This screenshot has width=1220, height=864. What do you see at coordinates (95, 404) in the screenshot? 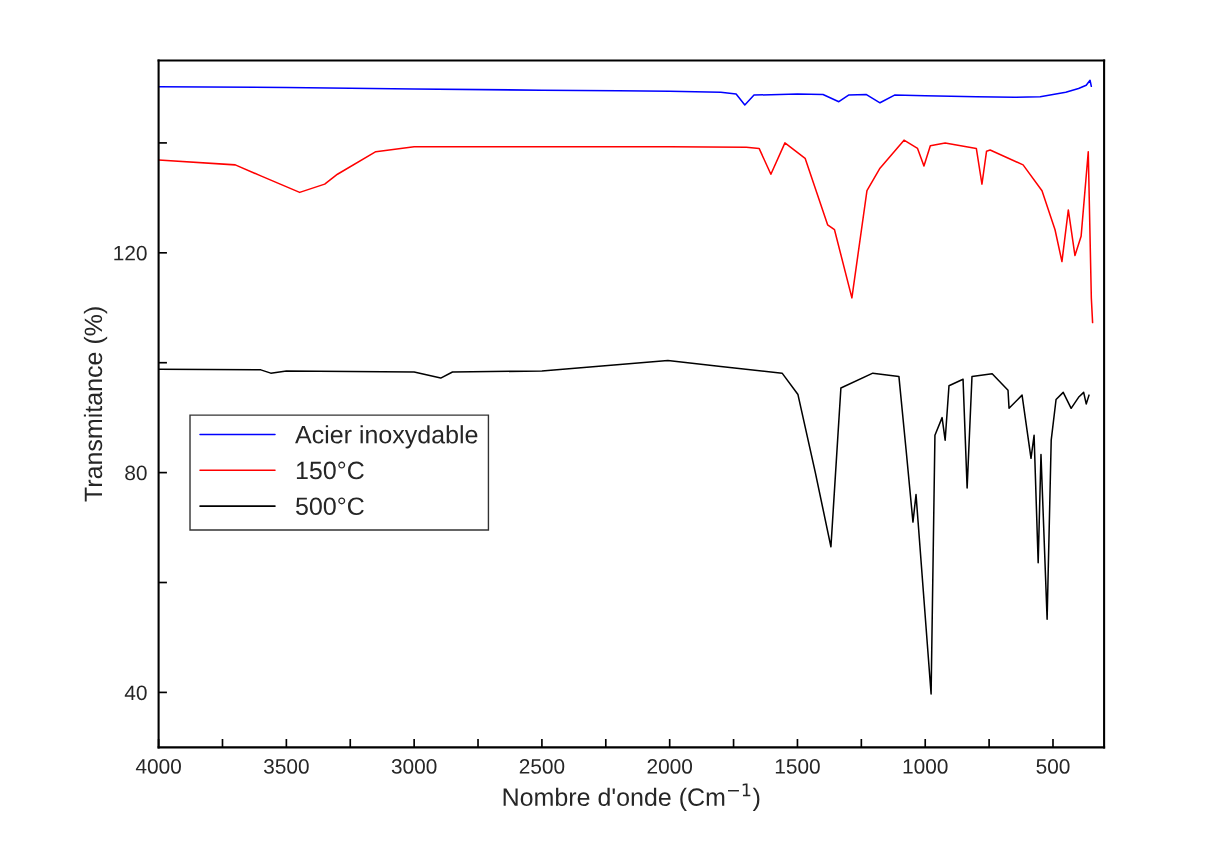
I see `y-axis-title: Transmitance (%)` at bounding box center [95, 404].